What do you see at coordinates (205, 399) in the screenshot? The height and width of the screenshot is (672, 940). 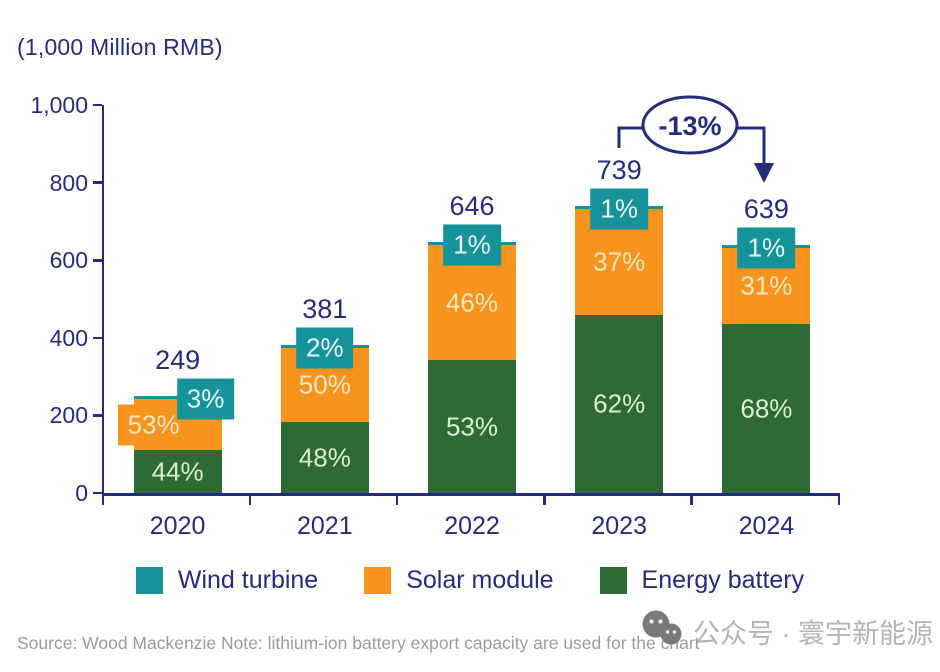 I see `wind-turbine-pct-label: 3%` at bounding box center [205, 399].